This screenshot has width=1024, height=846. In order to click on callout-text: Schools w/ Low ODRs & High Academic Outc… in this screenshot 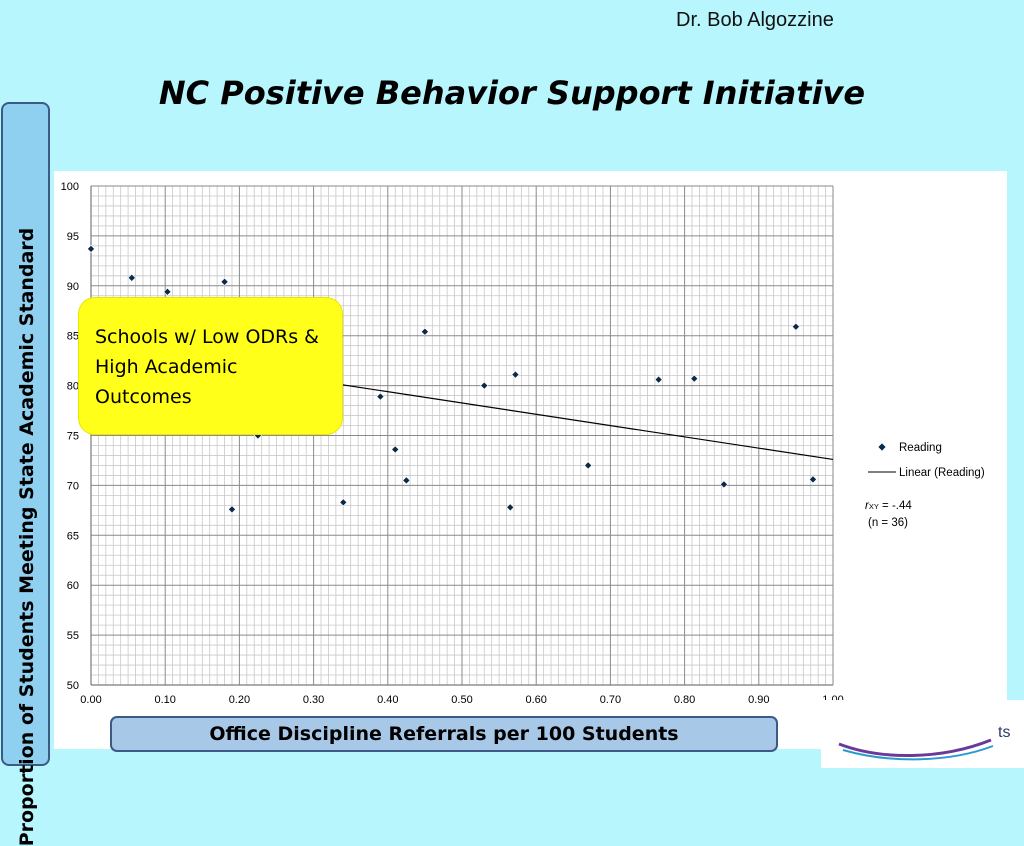, I will do `click(207, 367)`.